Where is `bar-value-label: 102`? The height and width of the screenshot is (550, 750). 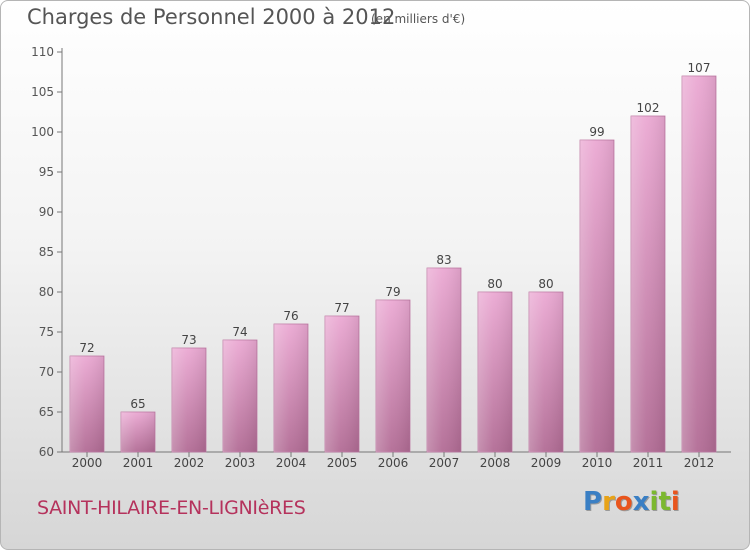
bar-value-label: 102 is located at coordinates (648, 108).